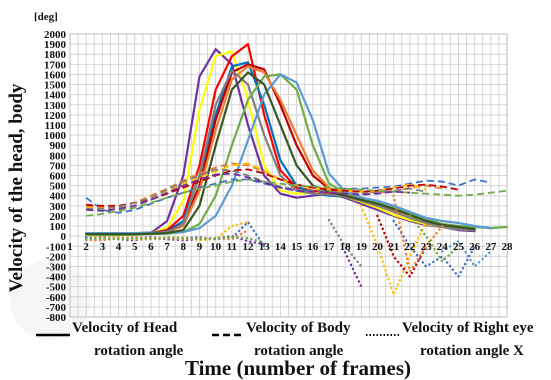  Describe the element at coordinates (56, 126) in the screenshot. I see `y-tick-label-19: 1100` at that location.